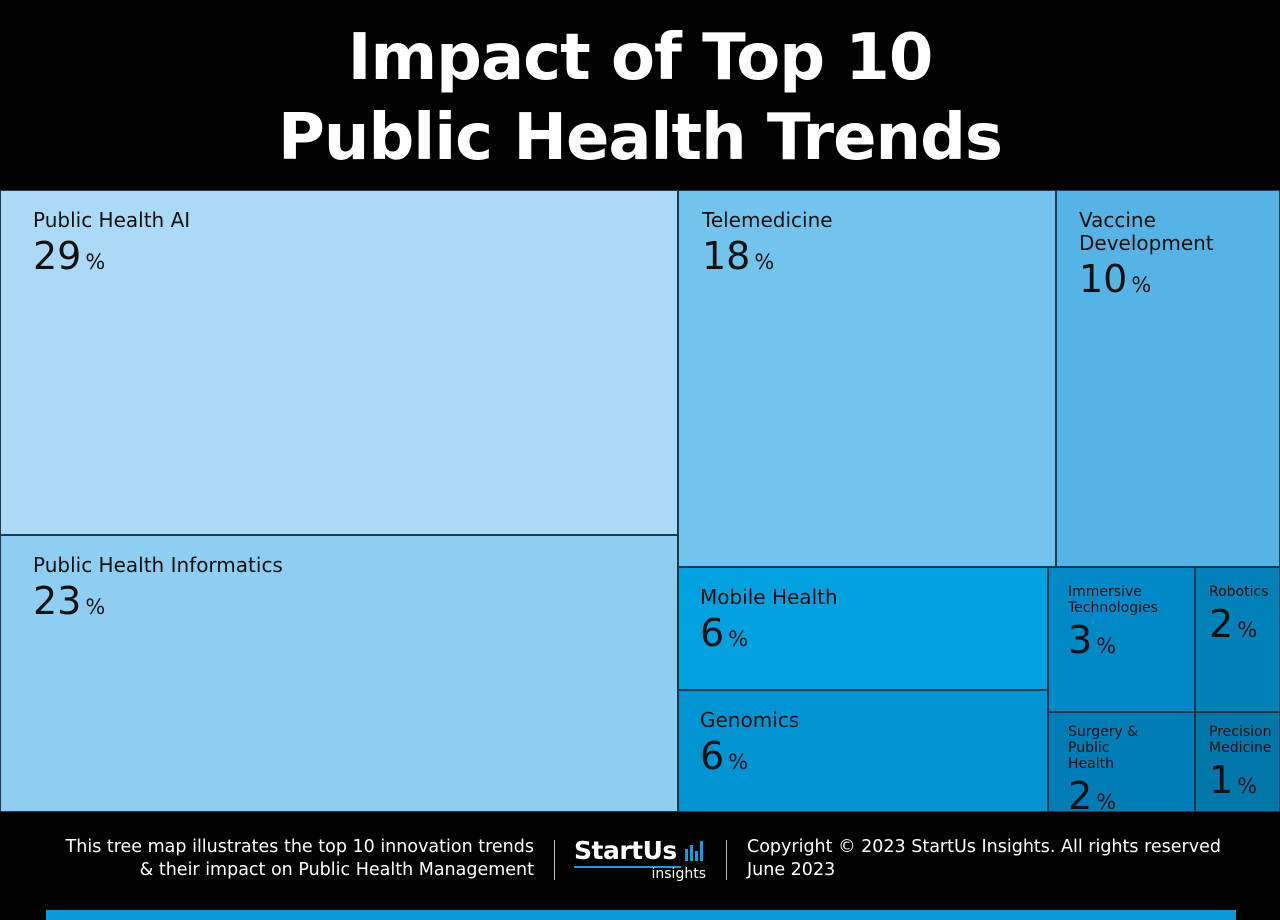 The width and height of the screenshot is (1280, 920). Describe the element at coordinates (1168, 378) in the screenshot. I see `treemap-tile: Vaccine Development 10%` at that location.